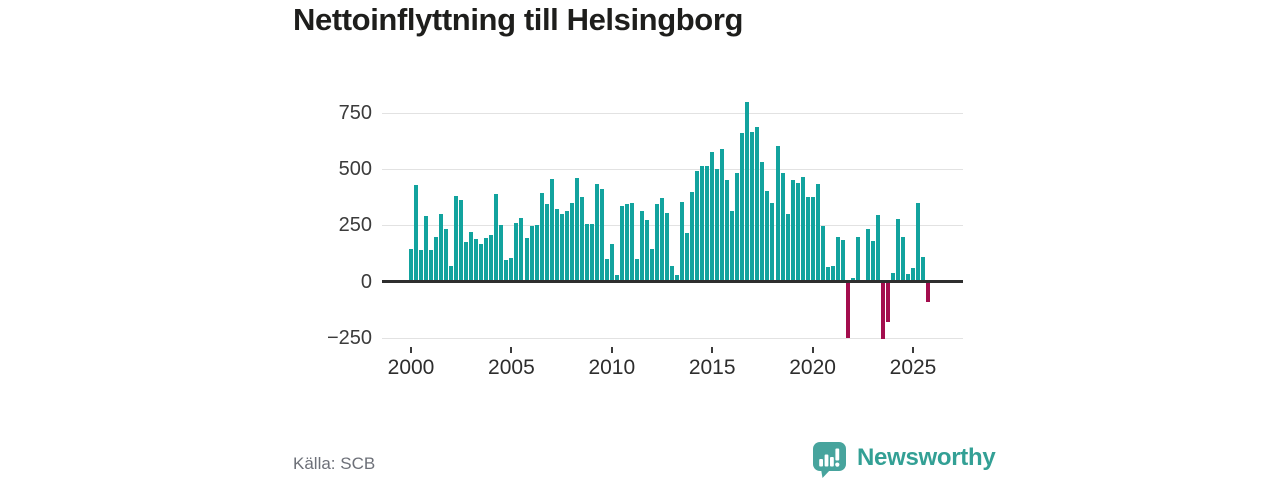 The height and width of the screenshot is (480, 1280). What do you see at coordinates (897, 250) in the screenshot?
I see `bar-2024-q2` at bounding box center [897, 250].